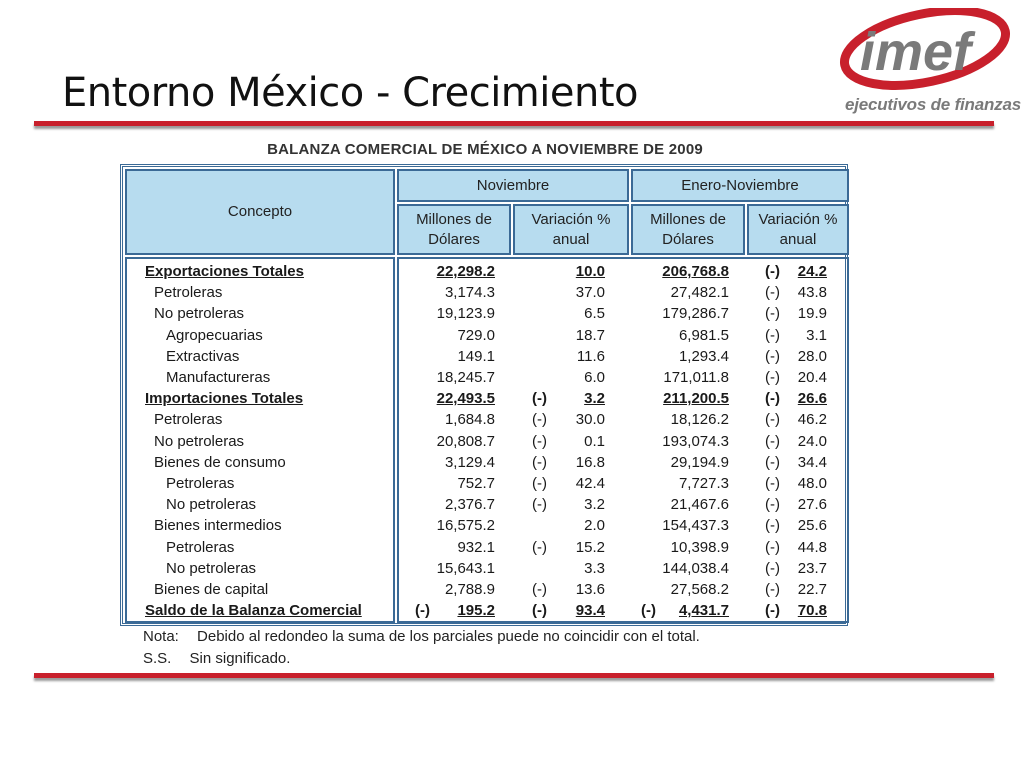 The image size is (1024, 768). What do you see at coordinates (224, 399) in the screenshot?
I see `row-label: Importaciones Totales` at bounding box center [224, 399].